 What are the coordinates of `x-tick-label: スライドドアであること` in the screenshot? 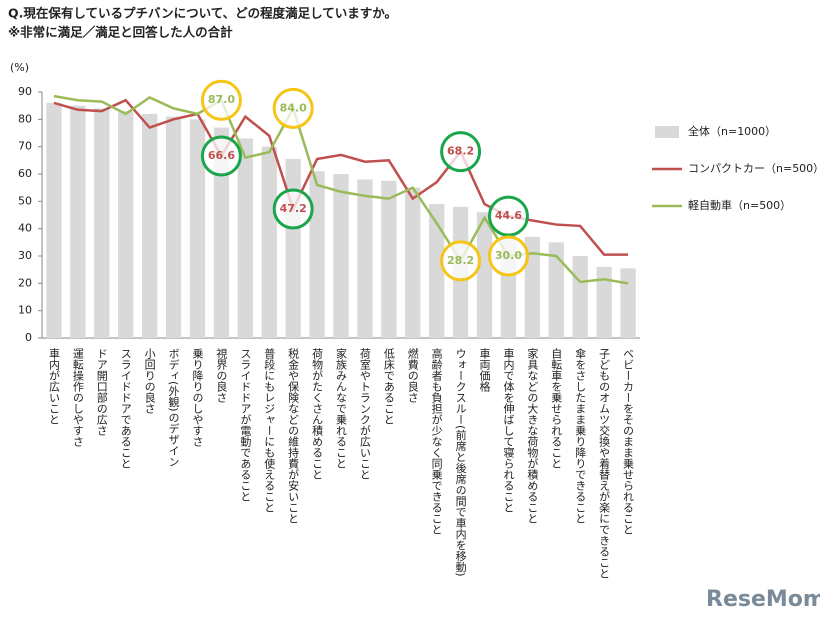 It's located at (125, 408).